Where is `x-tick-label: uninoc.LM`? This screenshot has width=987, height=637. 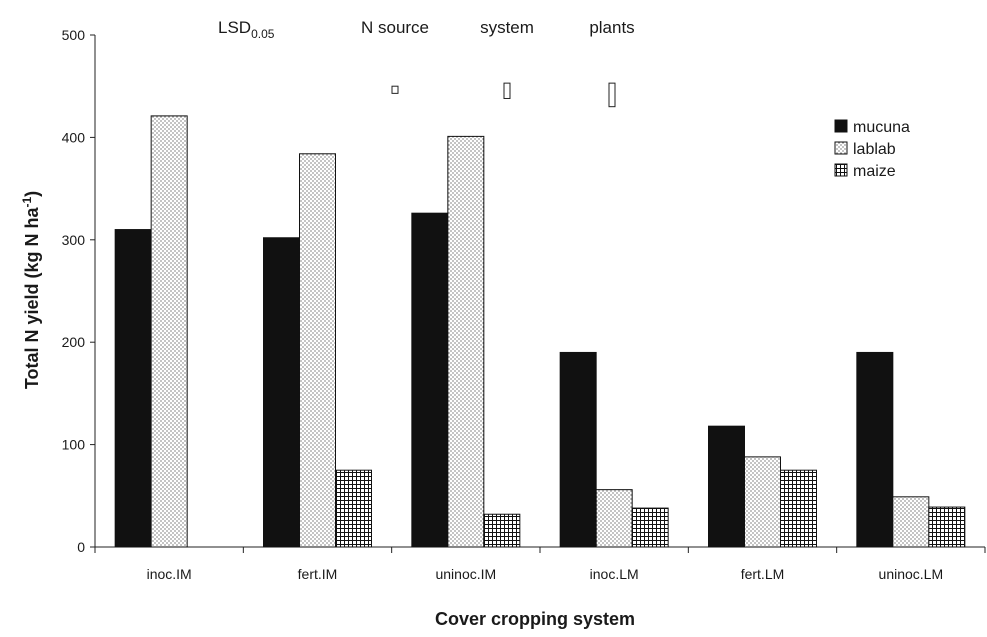
x-tick-label: uninoc.LM is located at coordinates (911, 574).